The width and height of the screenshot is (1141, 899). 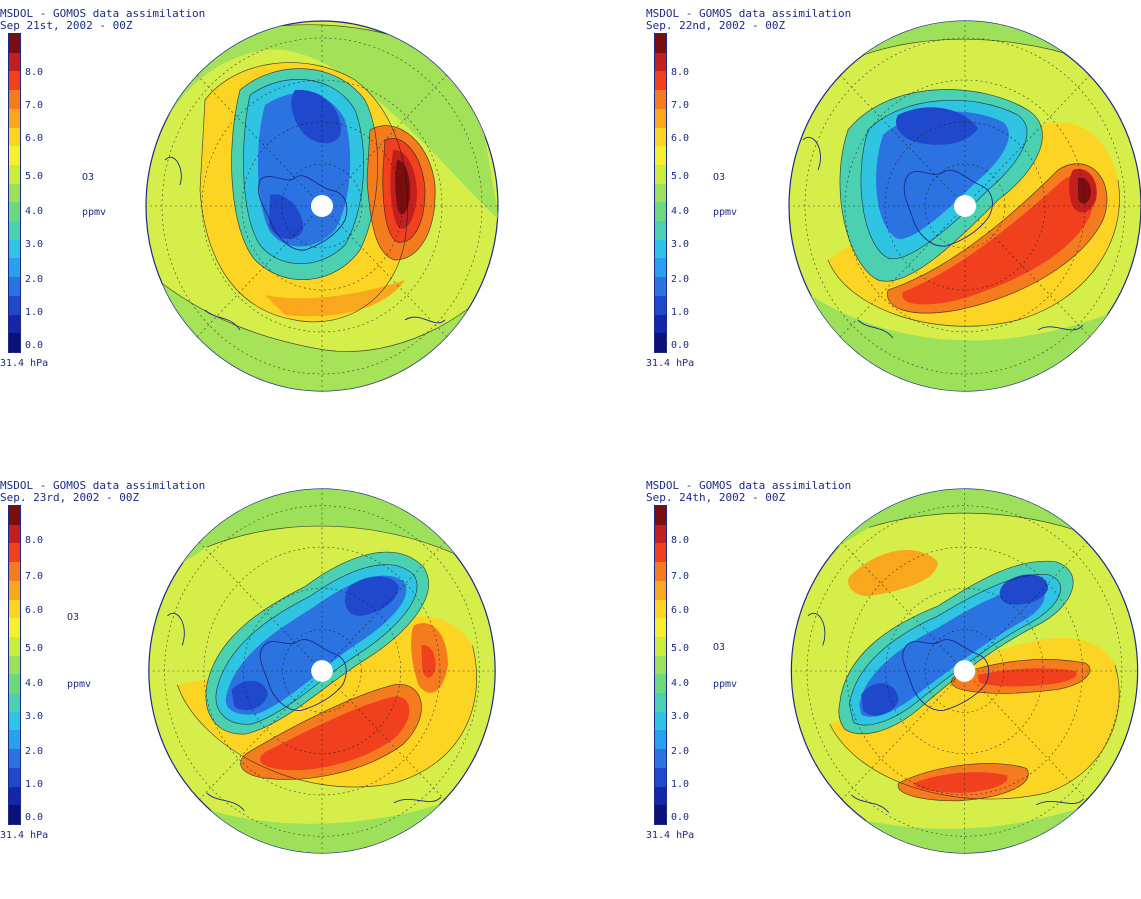 I want to click on field-blue-region, so click(x=942, y=175).